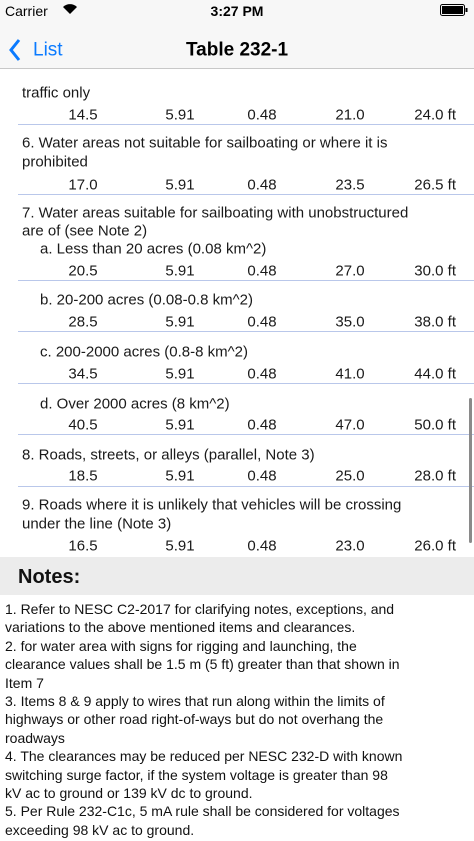 This screenshot has width=474, height=841. What do you see at coordinates (129, 793) in the screenshot?
I see `note-line: kV ac to ground or 139 kV dc to ground.` at bounding box center [129, 793].